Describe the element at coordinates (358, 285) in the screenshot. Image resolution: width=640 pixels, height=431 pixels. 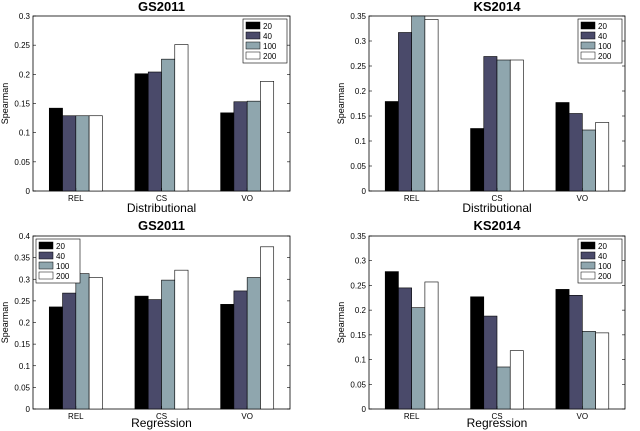
I see `y-tick-label: 0.25` at that location.